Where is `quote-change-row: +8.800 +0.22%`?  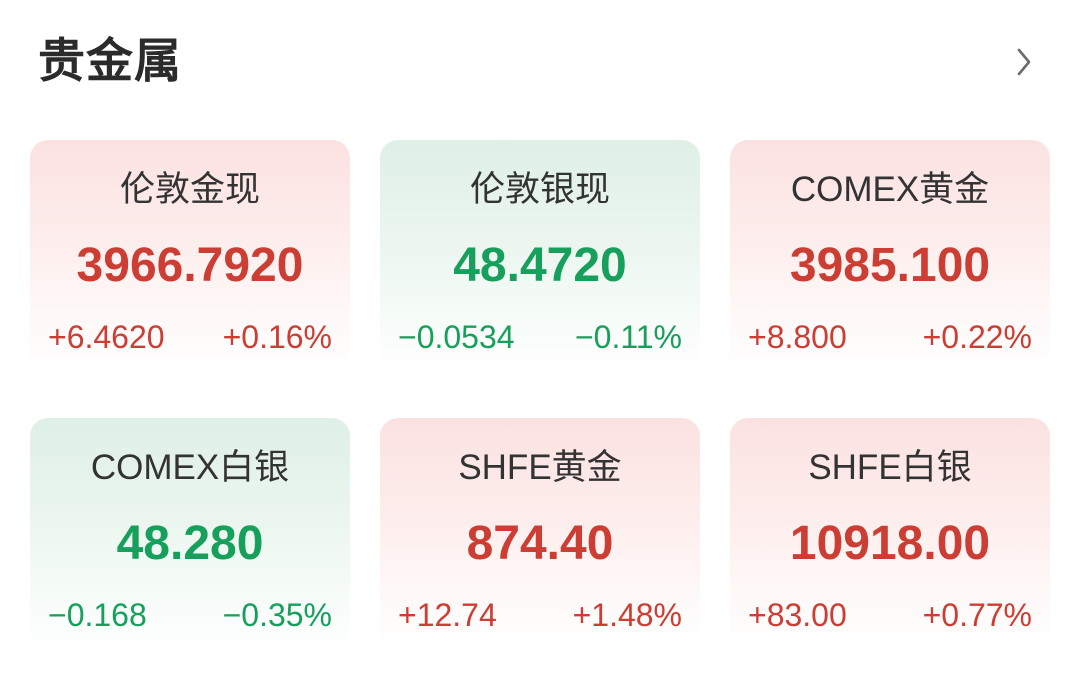 quote-change-row: +8.800 +0.22% is located at coordinates (890, 337).